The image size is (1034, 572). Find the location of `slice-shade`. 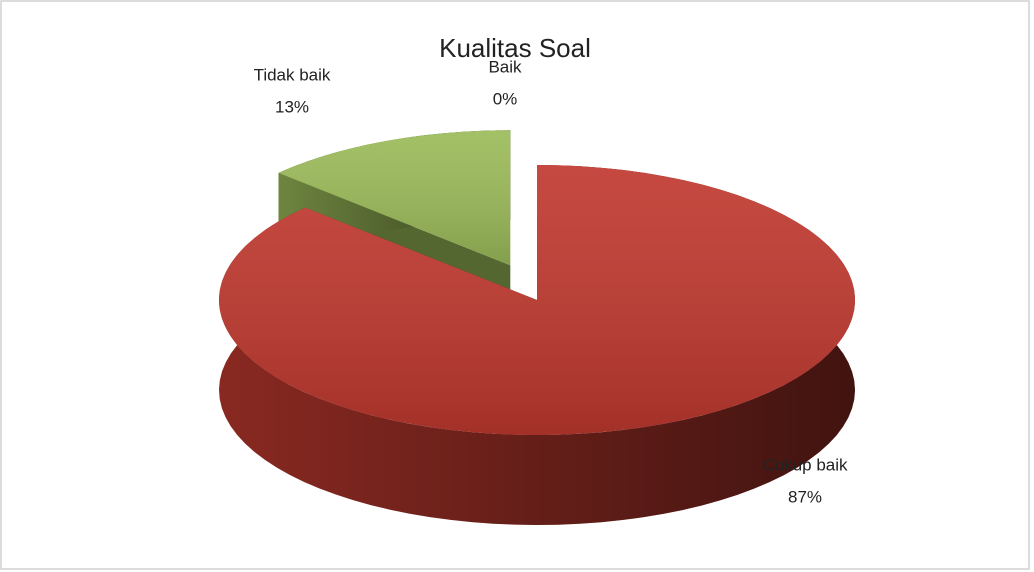

slice-shade is located at coordinates (394, 198).